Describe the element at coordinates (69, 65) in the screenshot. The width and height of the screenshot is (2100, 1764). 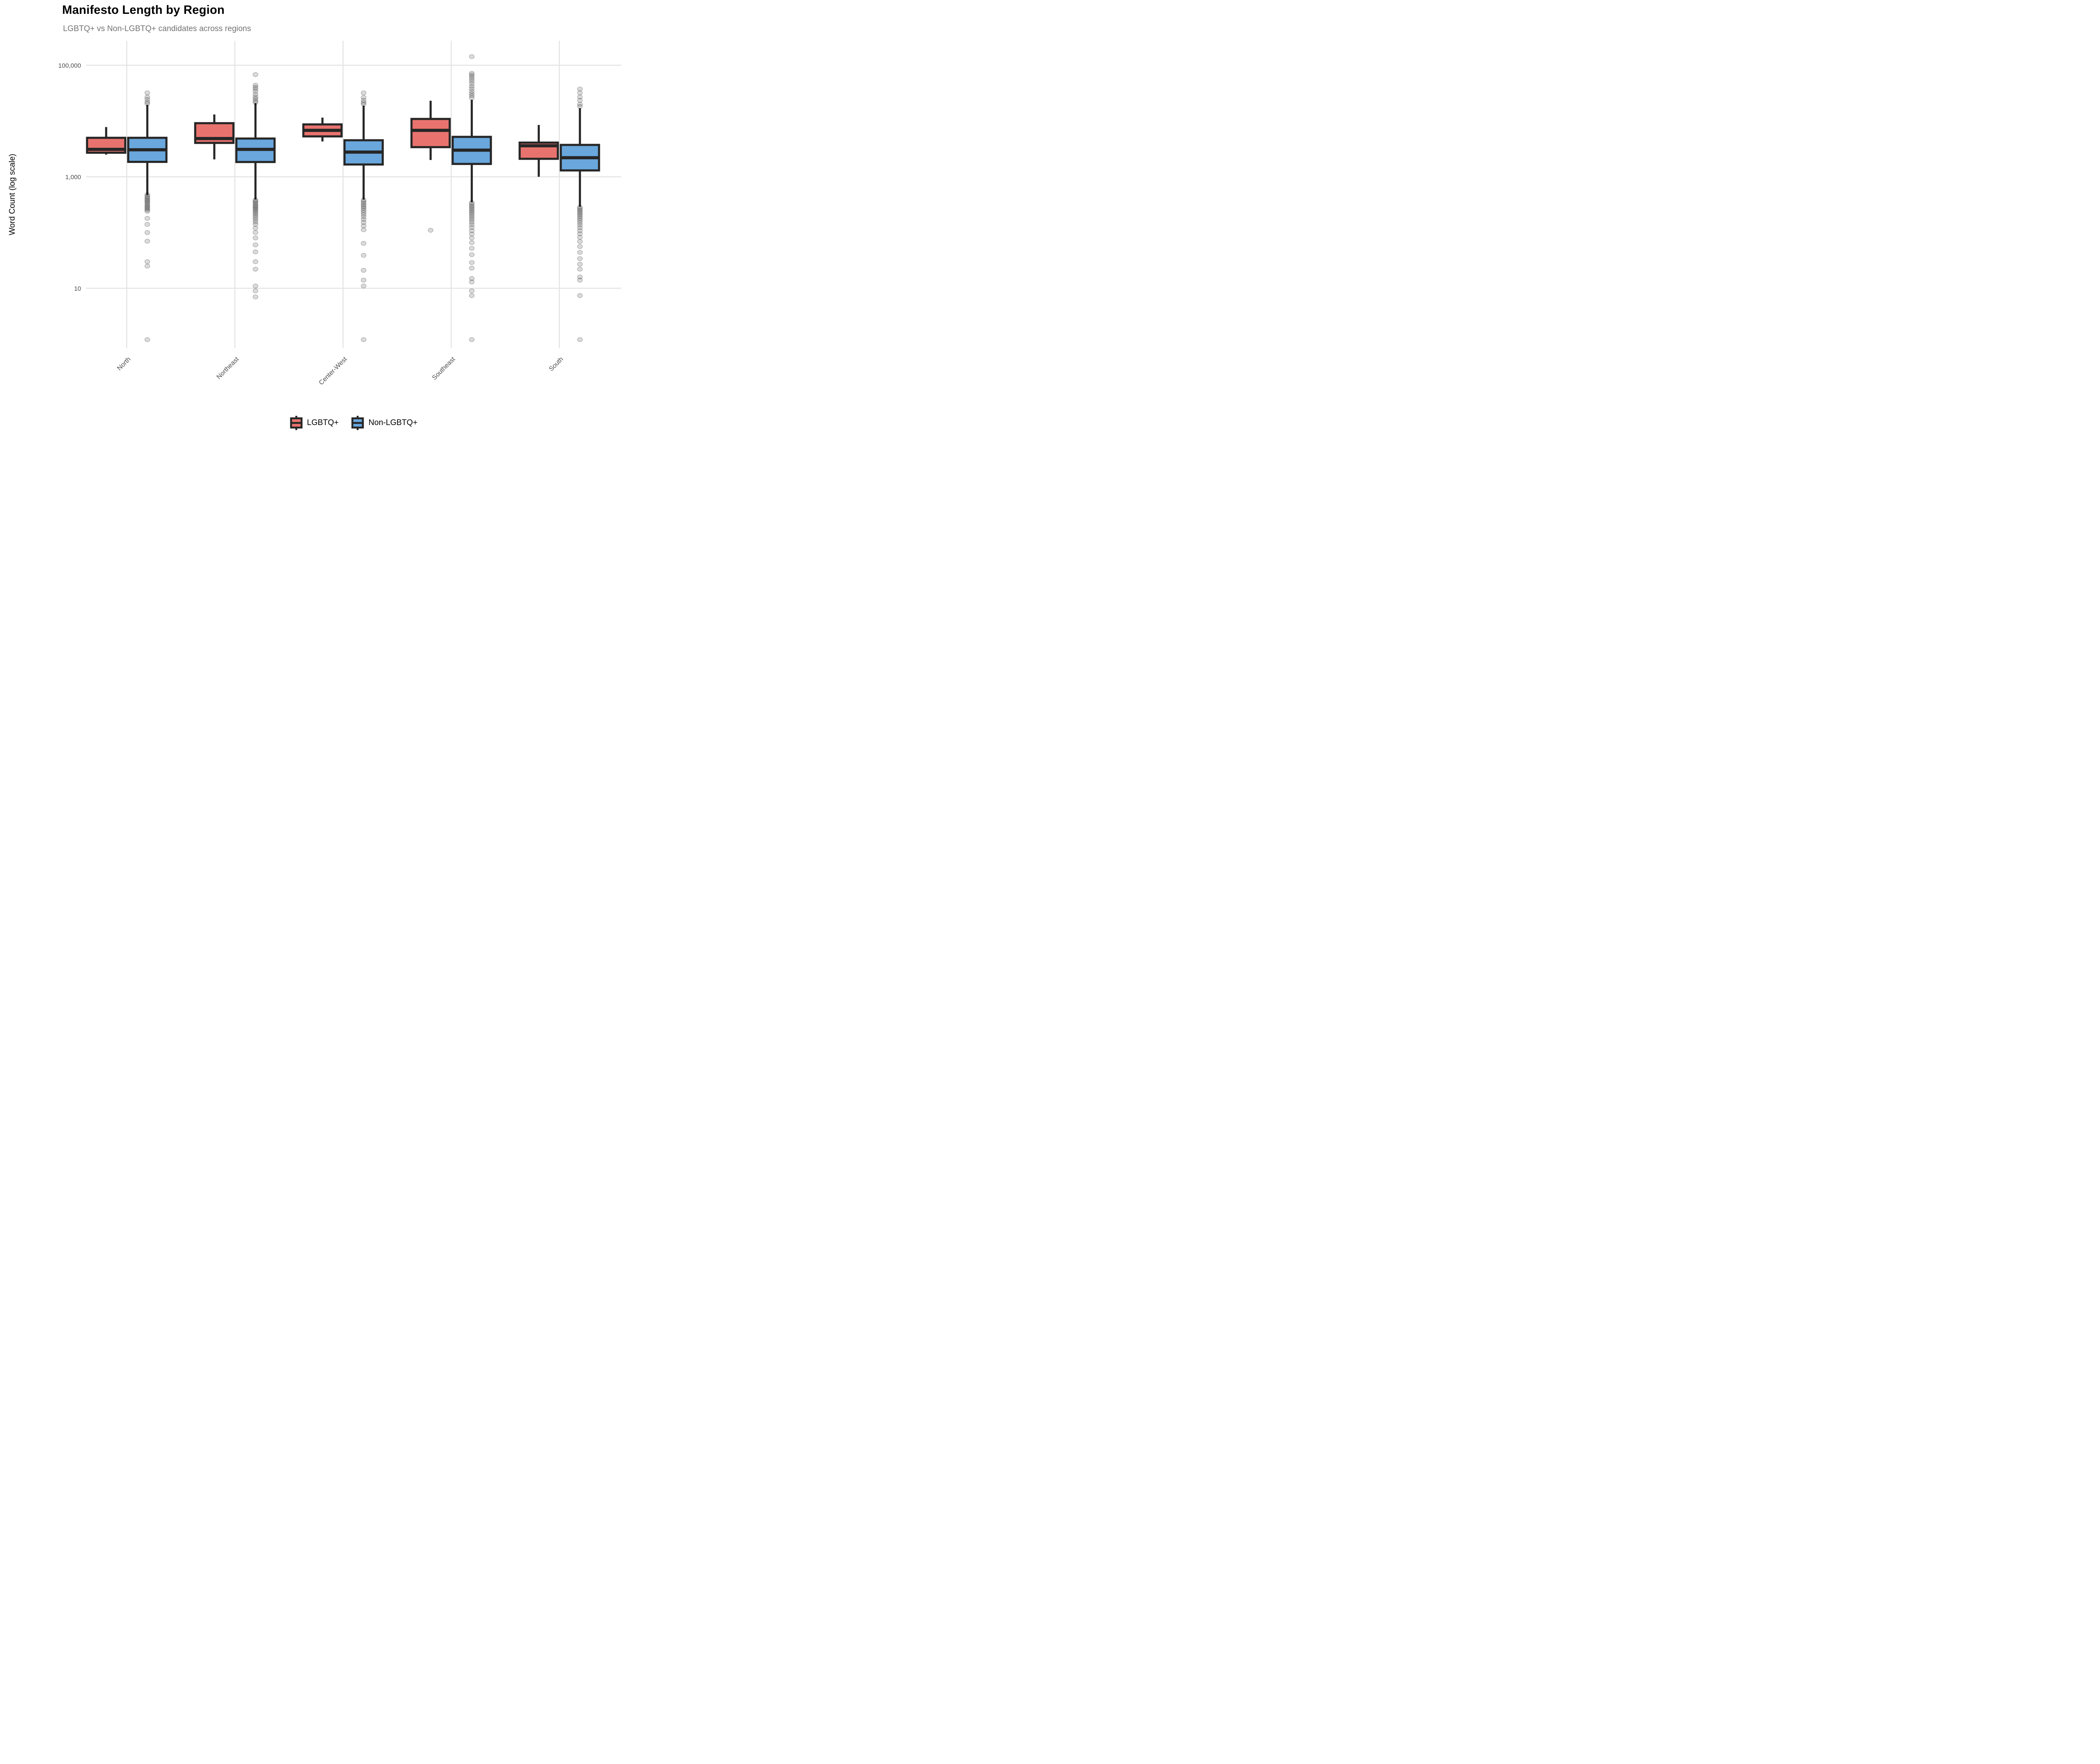
I see `y-tick-label-100000: 100,000` at that location.